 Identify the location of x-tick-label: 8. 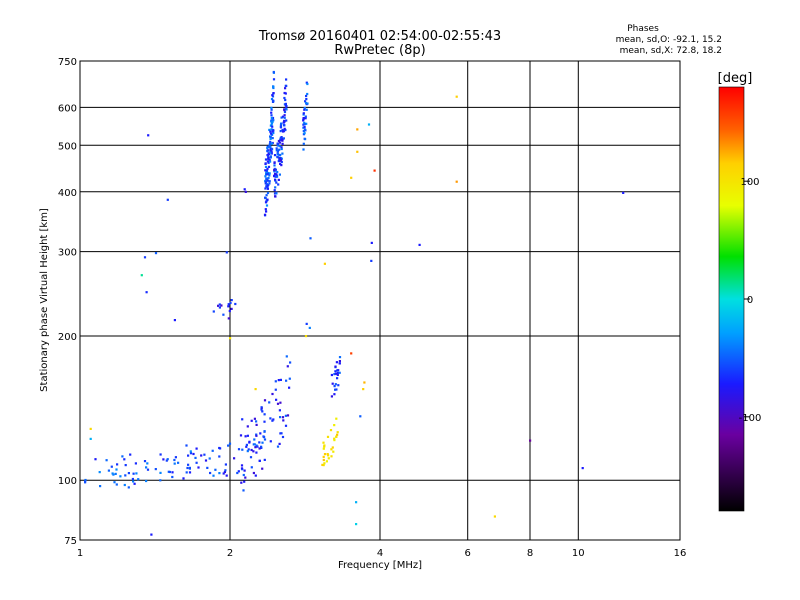
(530, 553).